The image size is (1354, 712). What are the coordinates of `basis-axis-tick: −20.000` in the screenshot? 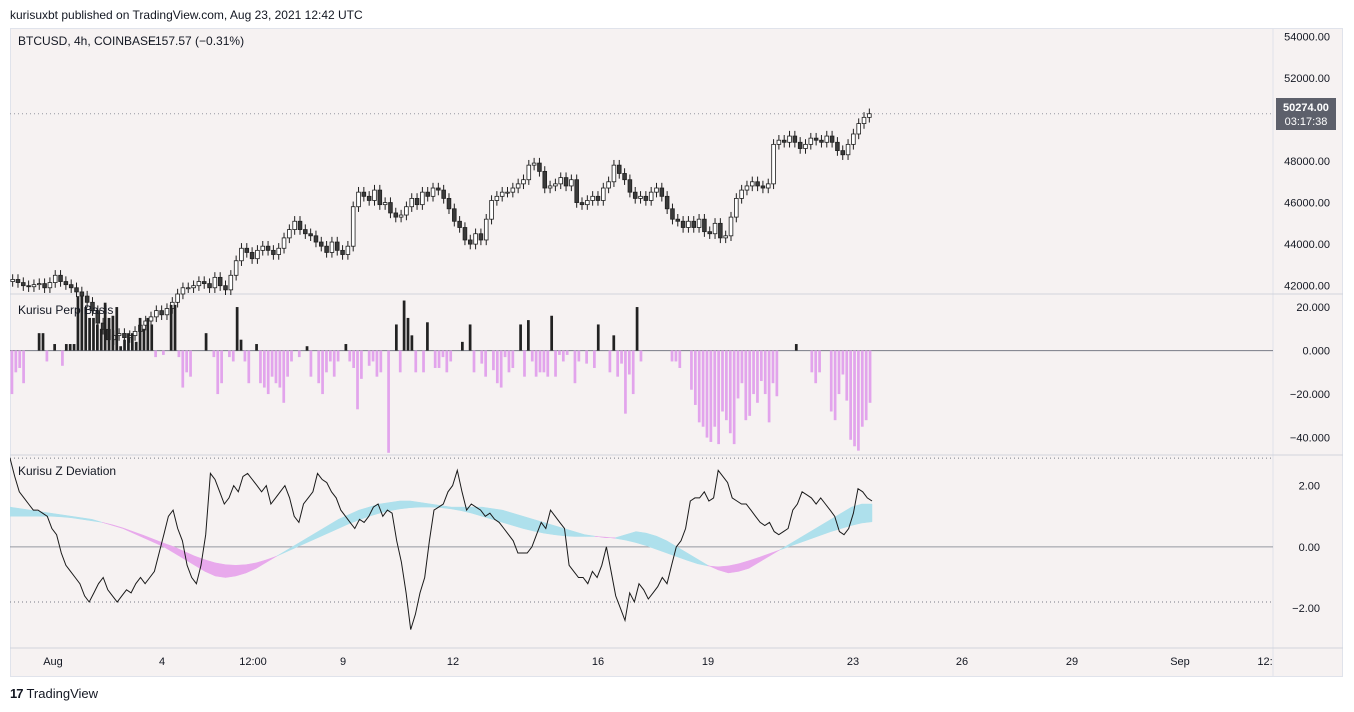 It's located at (1310, 395).